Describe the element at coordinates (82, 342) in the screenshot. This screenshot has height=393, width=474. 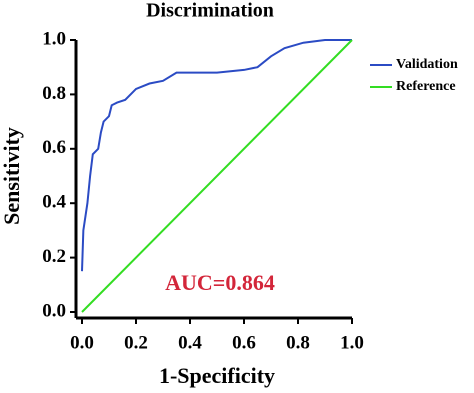
I see `x-tick-label: 0.0` at that location.